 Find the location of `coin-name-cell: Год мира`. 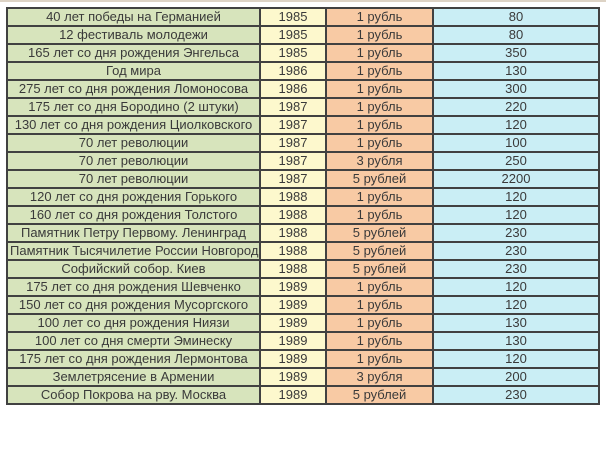

coin-name-cell: Год мира is located at coordinates (133, 71).